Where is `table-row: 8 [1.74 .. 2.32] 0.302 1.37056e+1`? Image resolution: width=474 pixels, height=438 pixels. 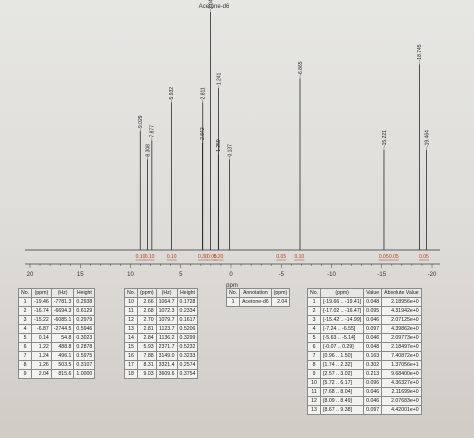
table-row: 8 [1.74 .. 2.32] 0.302 1.37056e+1 is located at coordinates (364, 365).